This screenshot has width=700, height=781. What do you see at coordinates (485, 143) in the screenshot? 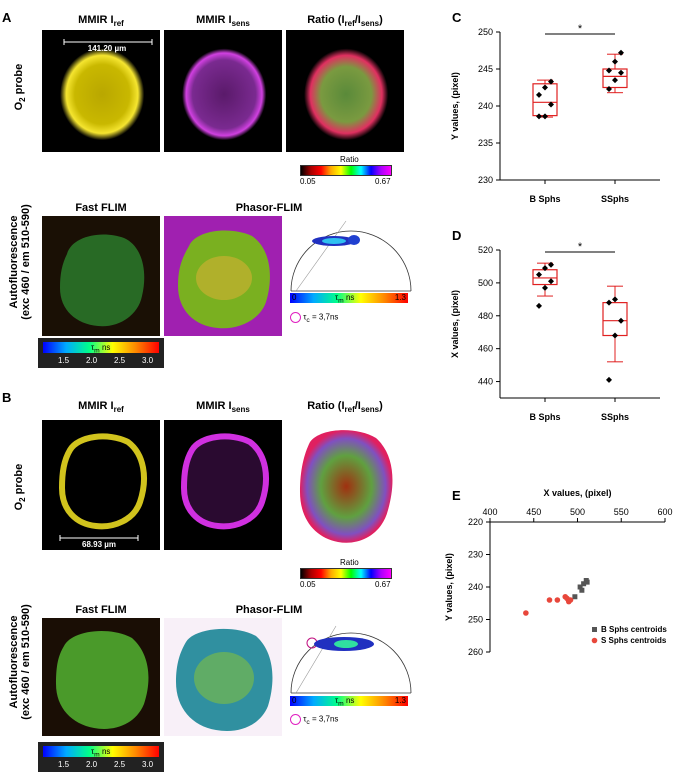
I see `y-tick-label: 235` at bounding box center [485, 143].